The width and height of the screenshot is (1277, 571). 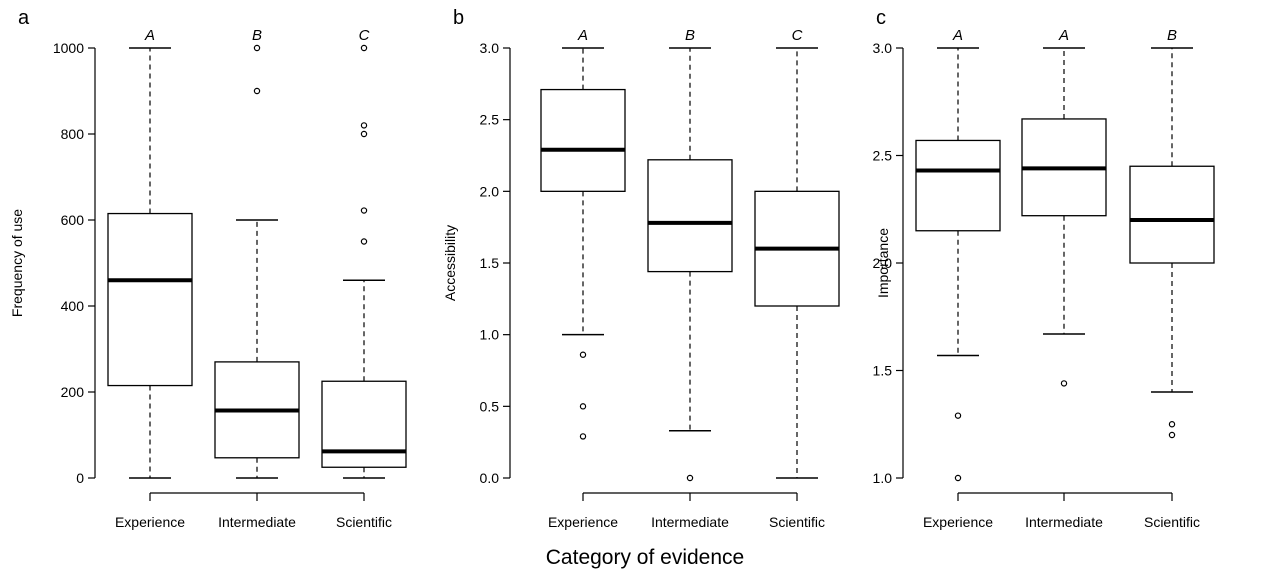 What do you see at coordinates (73, 134) in the screenshot?
I see `y-tick-label: 800` at bounding box center [73, 134].